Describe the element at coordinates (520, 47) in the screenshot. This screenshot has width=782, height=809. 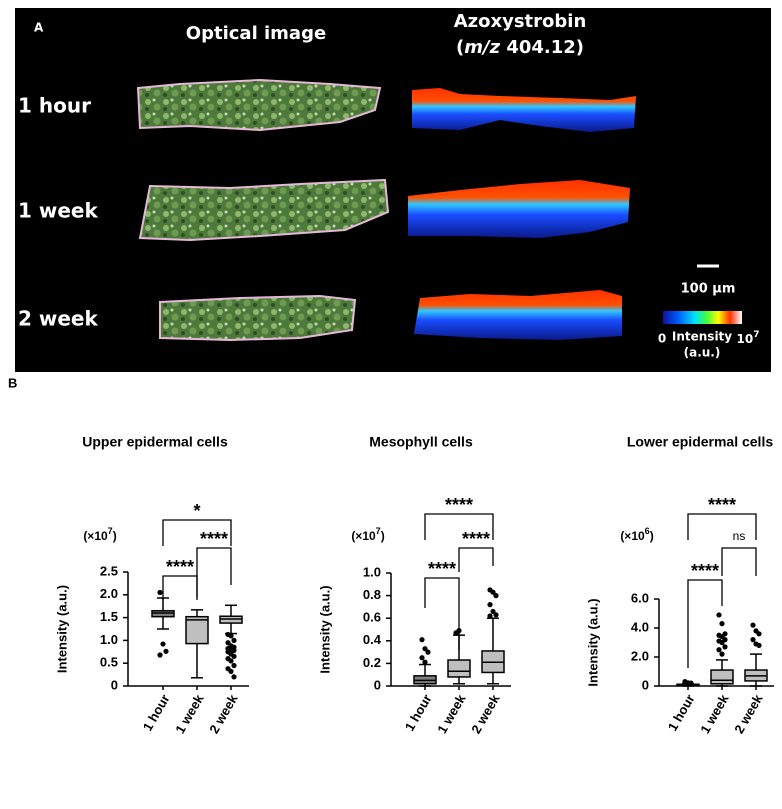
I see `column-subtitle: (m/z 404.12)` at that location.